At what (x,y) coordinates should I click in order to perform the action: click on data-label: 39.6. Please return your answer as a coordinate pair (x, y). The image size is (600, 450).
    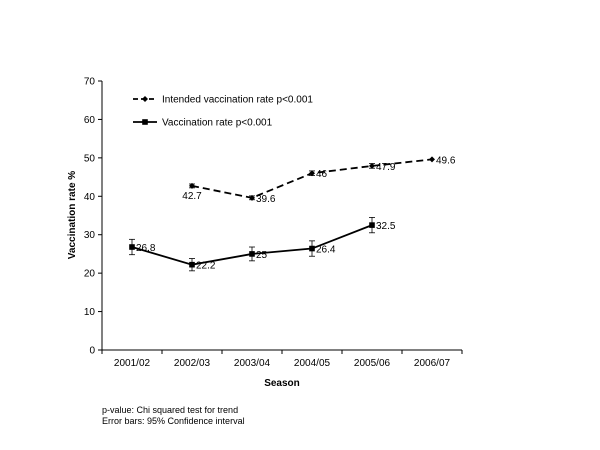
    Looking at the image, I should click on (266, 199).